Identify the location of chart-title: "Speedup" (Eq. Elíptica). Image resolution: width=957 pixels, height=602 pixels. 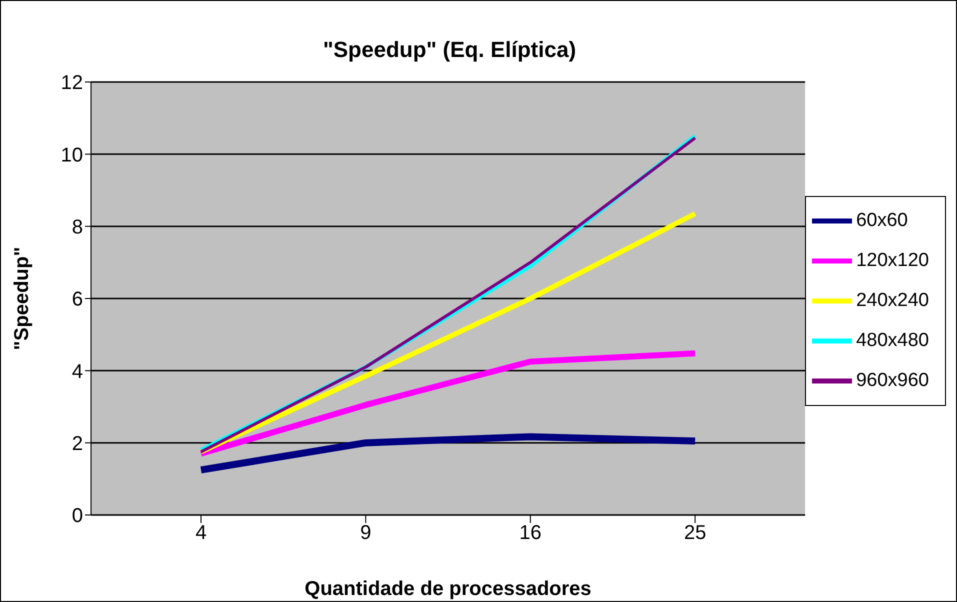
(450, 50).